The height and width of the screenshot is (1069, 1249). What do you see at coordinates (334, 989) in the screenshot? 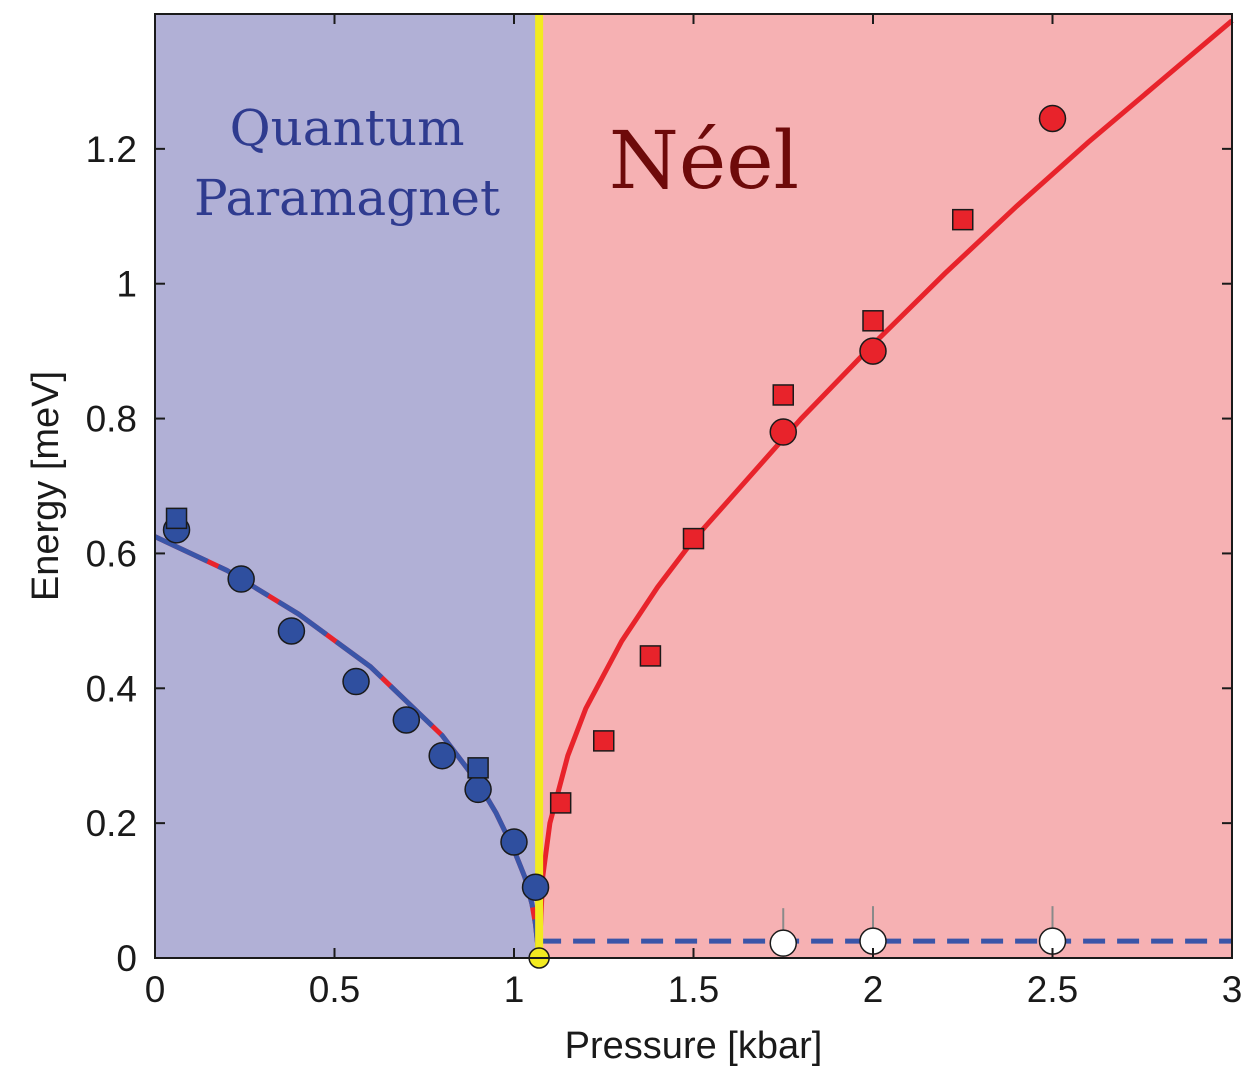
I see `x-tick-label: 0.5` at bounding box center [334, 989].